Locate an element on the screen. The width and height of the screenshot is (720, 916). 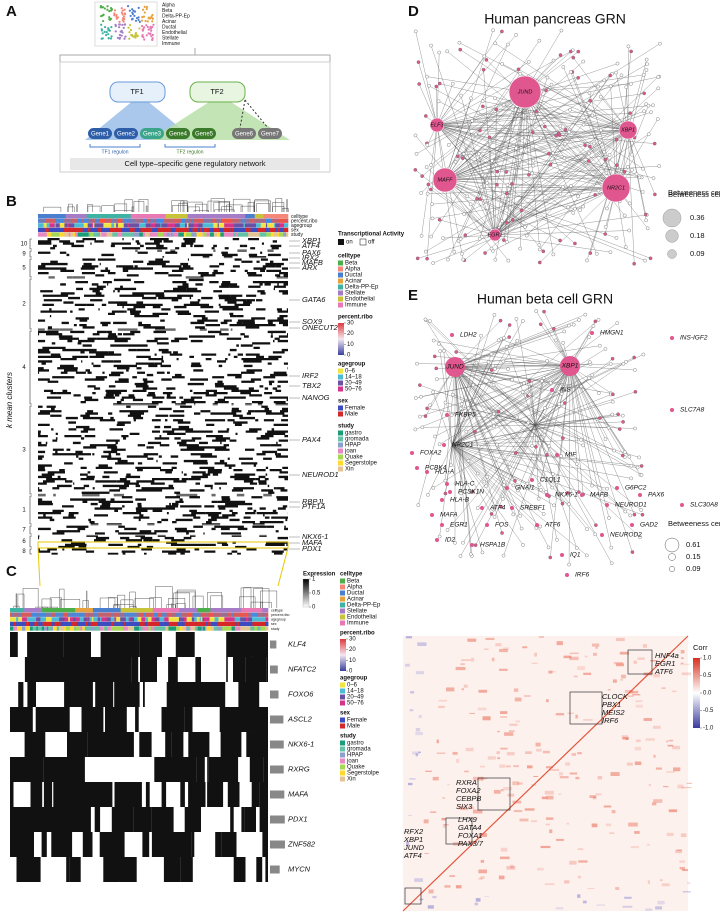
label: TF2 regulon is located at coordinates (190, 152).